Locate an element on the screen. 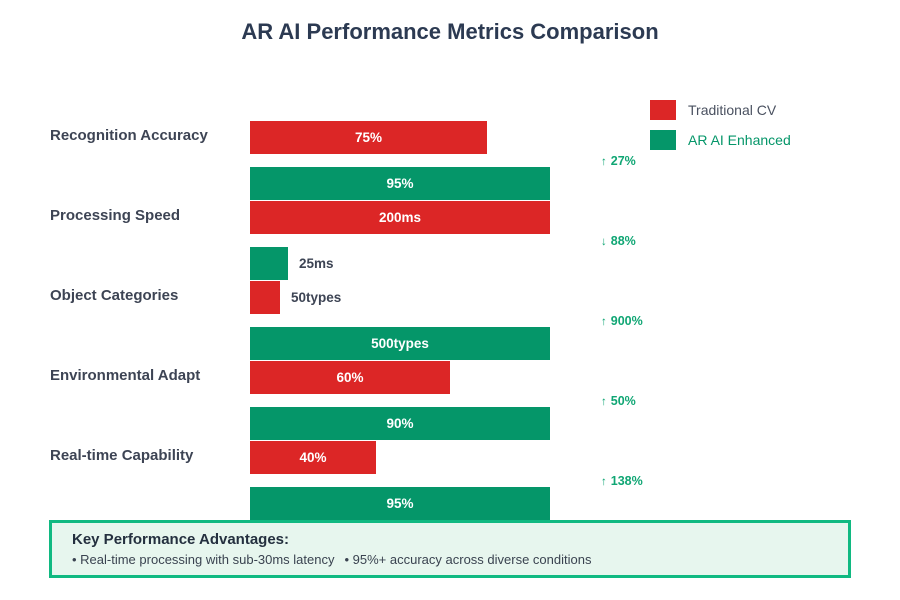  improvement-value: 88% is located at coordinates (623, 241).